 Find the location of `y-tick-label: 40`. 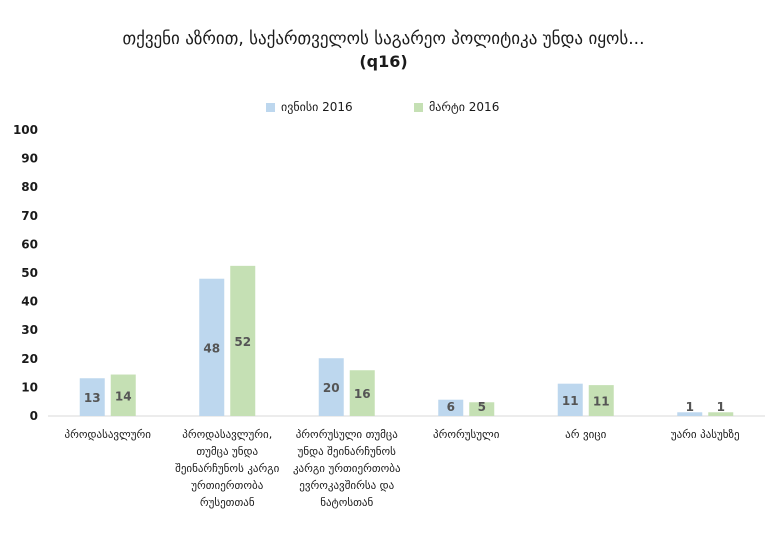

y-tick-label: 40 is located at coordinates (29, 302).